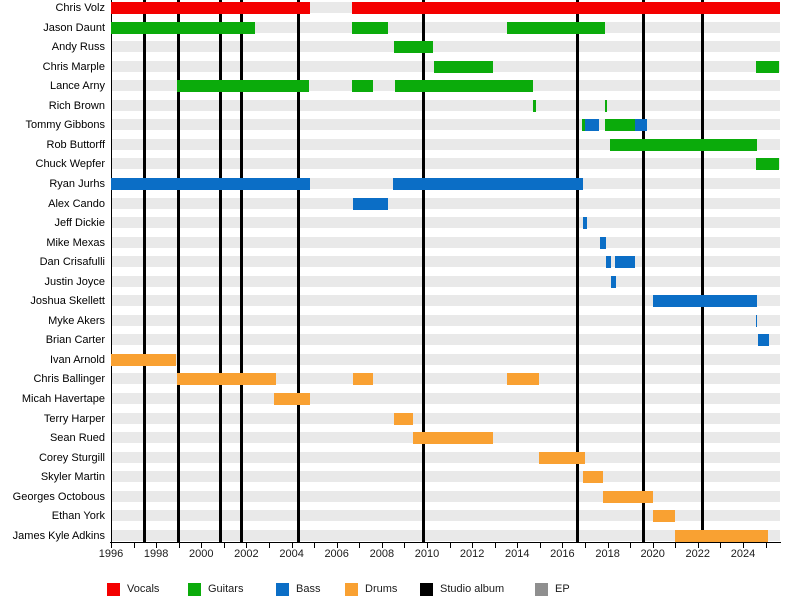  I want to click on member-label: Ivan Arnold, so click(77, 359).